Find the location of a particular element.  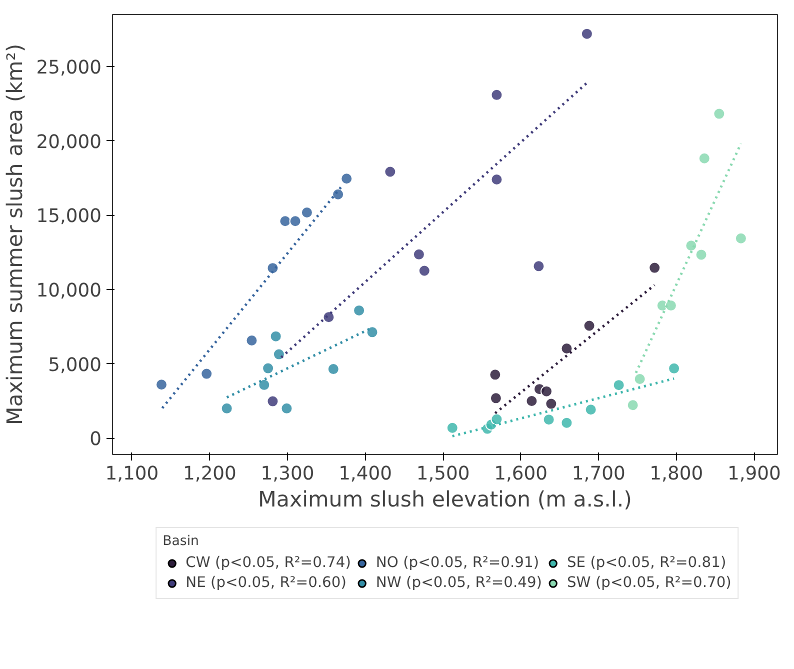

x-tick-label: 1,300 is located at coordinates (287, 474).